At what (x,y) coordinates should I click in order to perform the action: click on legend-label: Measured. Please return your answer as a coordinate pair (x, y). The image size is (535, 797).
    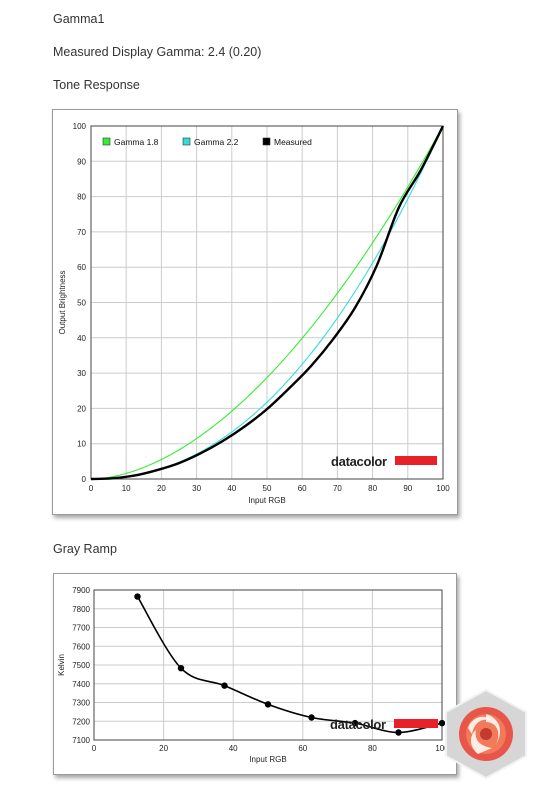
    Looking at the image, I should click on (293, 142).